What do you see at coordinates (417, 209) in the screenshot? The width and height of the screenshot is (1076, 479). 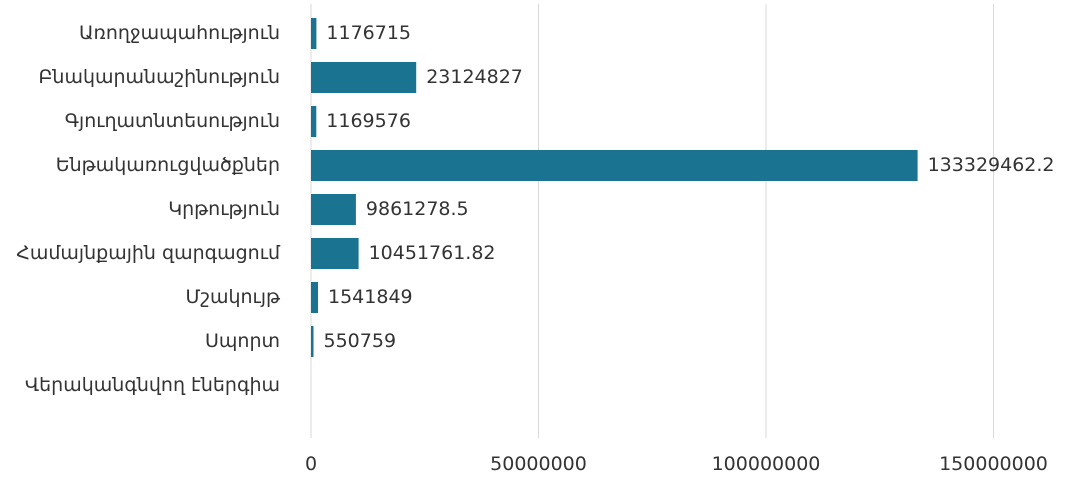 I see `data-label: 9861278.5` at bounding box center [417, 209].